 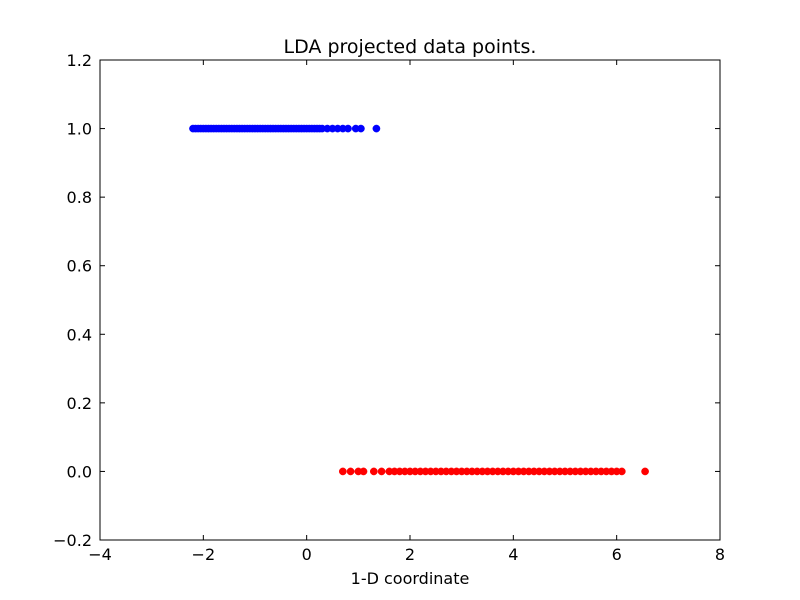 I want to click on chart-title: LDA projected data points., so click(x=410, y=47).